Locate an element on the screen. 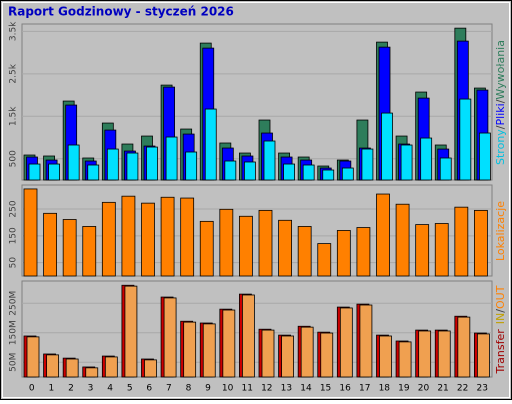 The width and height of the screenshot is (512, 404). x-tick-label: 8 is located at coordinates (189, 389).